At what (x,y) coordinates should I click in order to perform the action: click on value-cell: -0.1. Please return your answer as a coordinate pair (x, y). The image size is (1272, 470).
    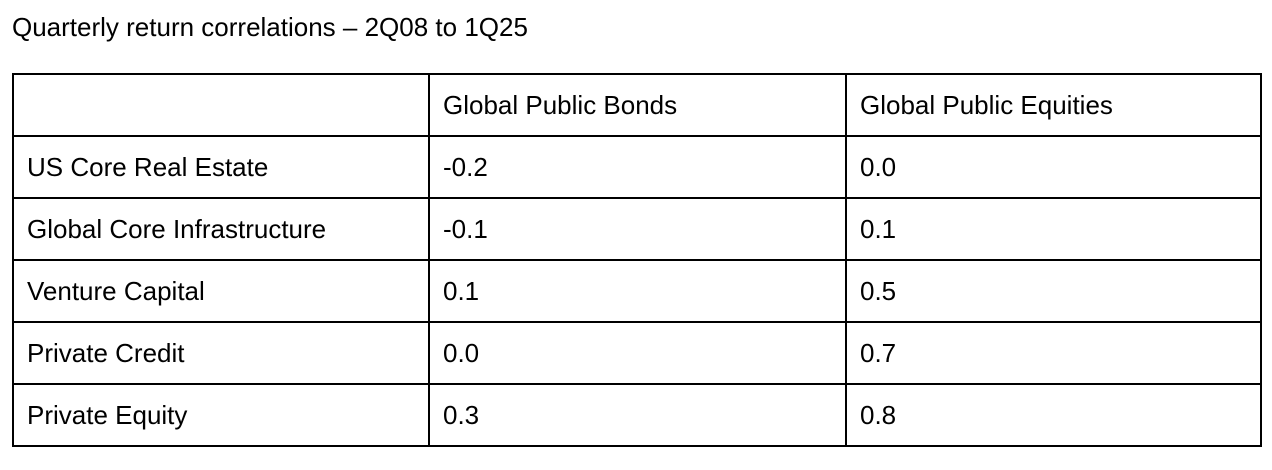
    Looking at the image, I should click on (637, 229).